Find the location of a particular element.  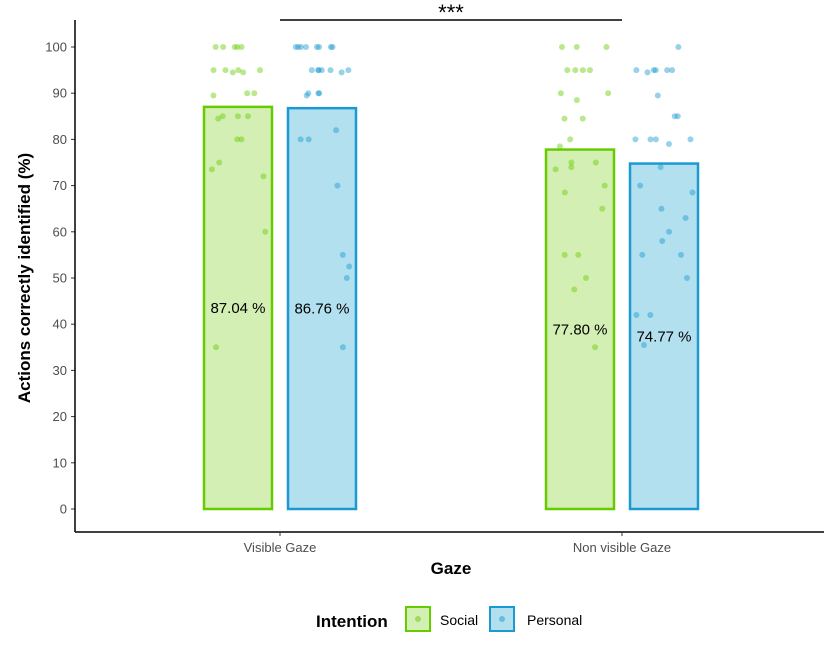

bar-value-label: 77.80 % is located at coordinates (579, 329).